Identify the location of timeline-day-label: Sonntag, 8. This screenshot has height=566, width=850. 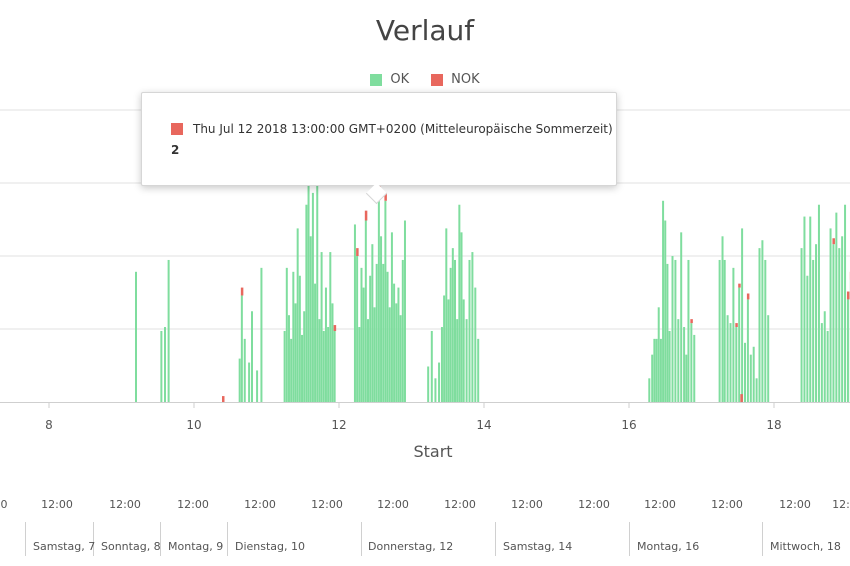
(131, 546).